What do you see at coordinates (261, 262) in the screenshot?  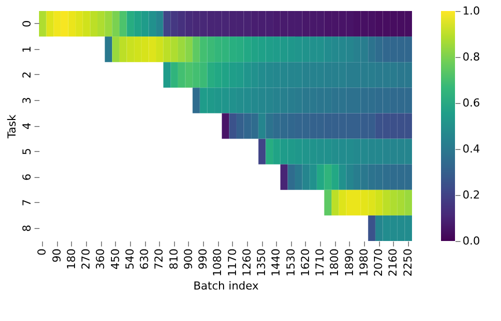 I see `x-tick-label: 1350` at bounding box center [261, 262].